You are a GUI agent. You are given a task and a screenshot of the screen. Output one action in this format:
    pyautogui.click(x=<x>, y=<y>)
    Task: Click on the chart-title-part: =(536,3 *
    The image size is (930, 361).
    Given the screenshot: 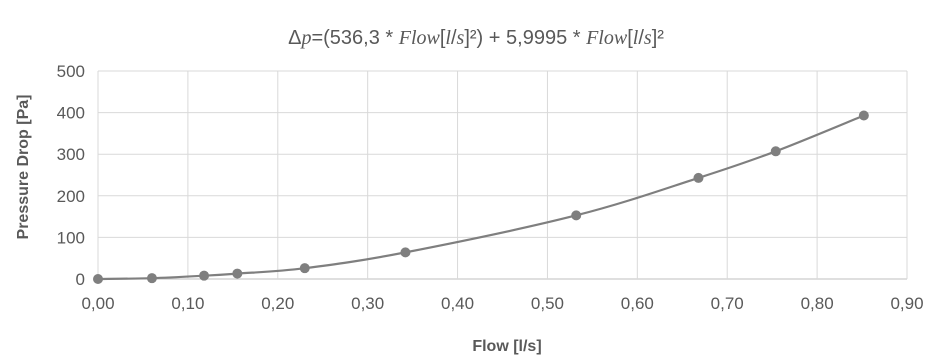 What is the action you would take?
    pyautogui.click(x=354, y=38)
    